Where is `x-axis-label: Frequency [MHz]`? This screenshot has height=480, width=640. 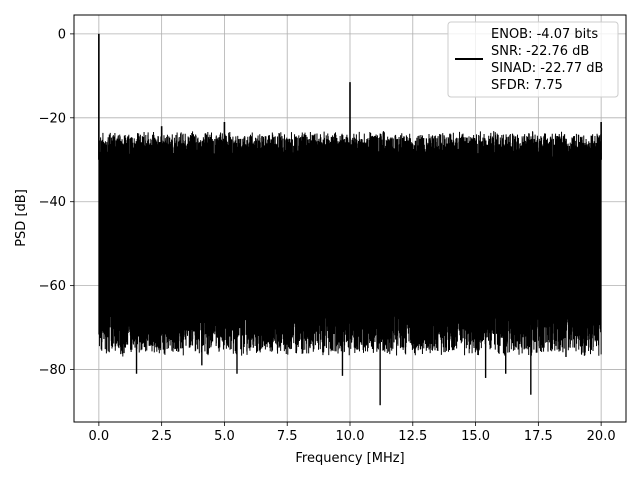 x-axis-label: Frequency [MHz] is located at coordinates (349, 458).